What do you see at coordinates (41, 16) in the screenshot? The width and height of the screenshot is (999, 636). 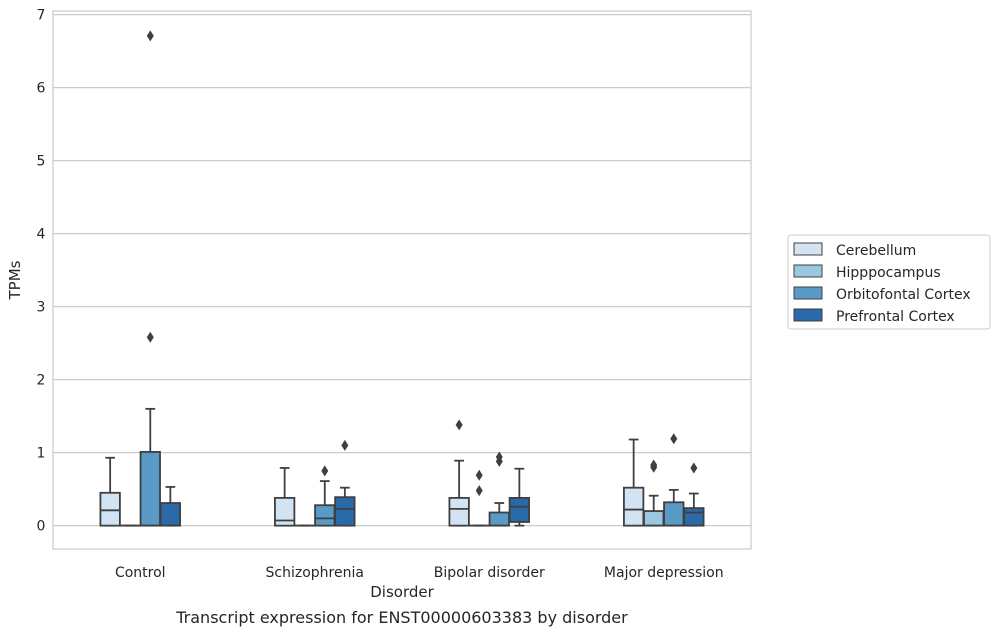 I see `y-tick-label: 7` at bounding box center [41, 16].